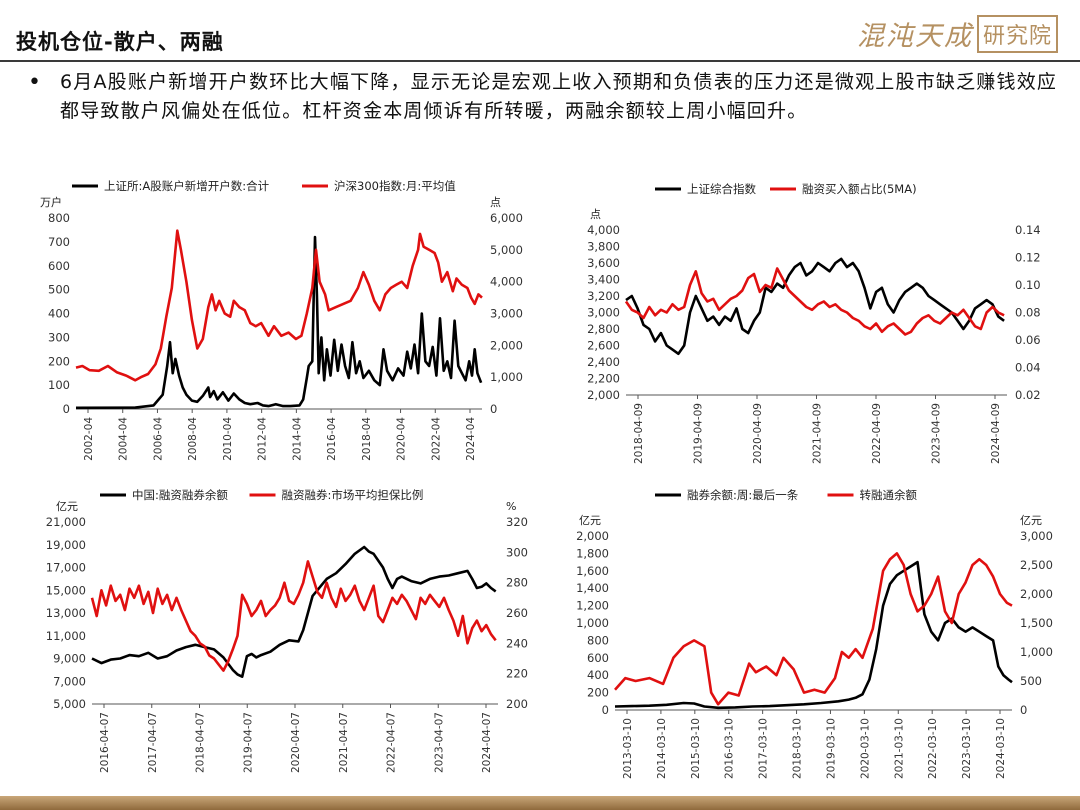 This screenshot has height=810, width=1080. I want to click on x-tick-label-5: 2023-04-09, so click(937, 433).